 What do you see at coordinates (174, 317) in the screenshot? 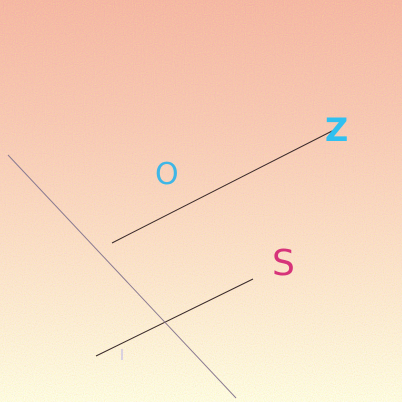
I see `segment-lower` at bounding box center [174, 317].